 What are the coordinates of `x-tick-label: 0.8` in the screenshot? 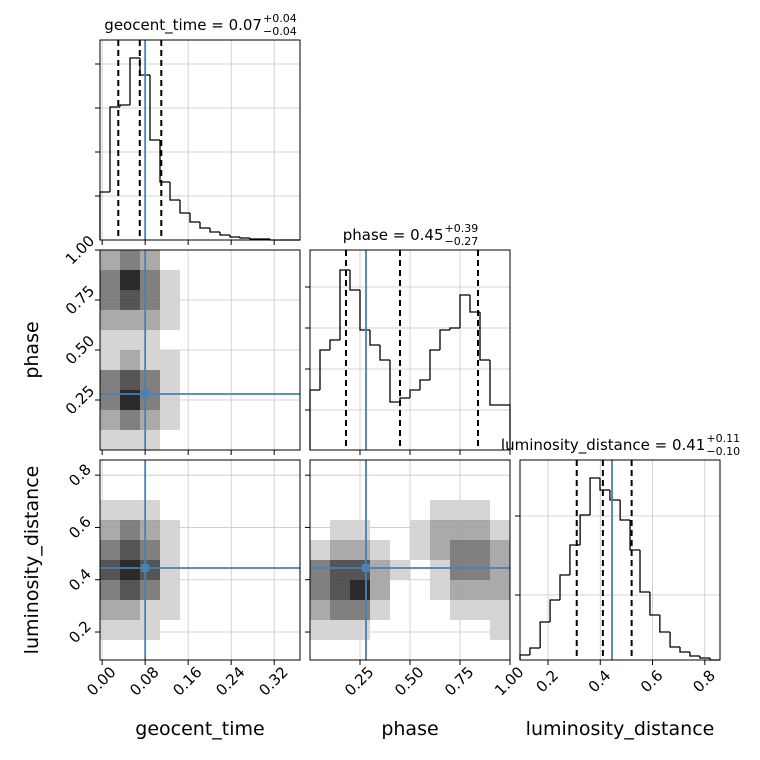 It's located at (704, 681).